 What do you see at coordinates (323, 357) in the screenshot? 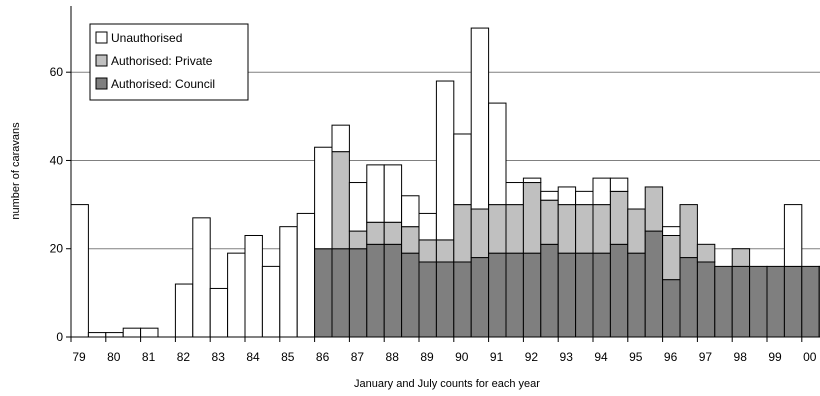
I see `x-tick-label: 86` at bounding box center [323, 357].